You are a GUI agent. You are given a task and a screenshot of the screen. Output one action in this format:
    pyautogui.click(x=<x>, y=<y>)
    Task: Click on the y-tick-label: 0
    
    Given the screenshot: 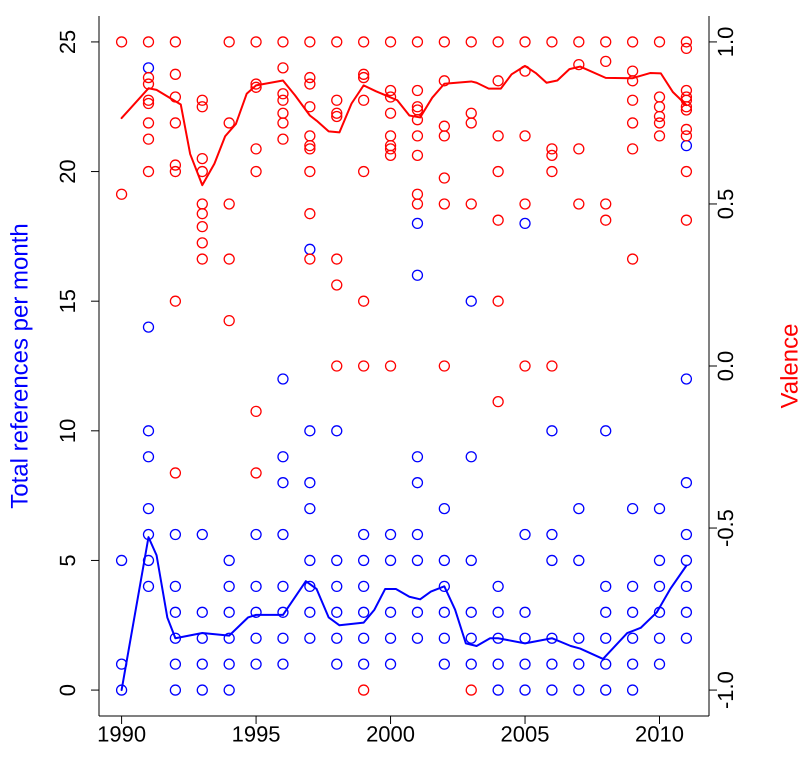 What is the action you would take?
    pyautogui.click(x=67, y=690)
    